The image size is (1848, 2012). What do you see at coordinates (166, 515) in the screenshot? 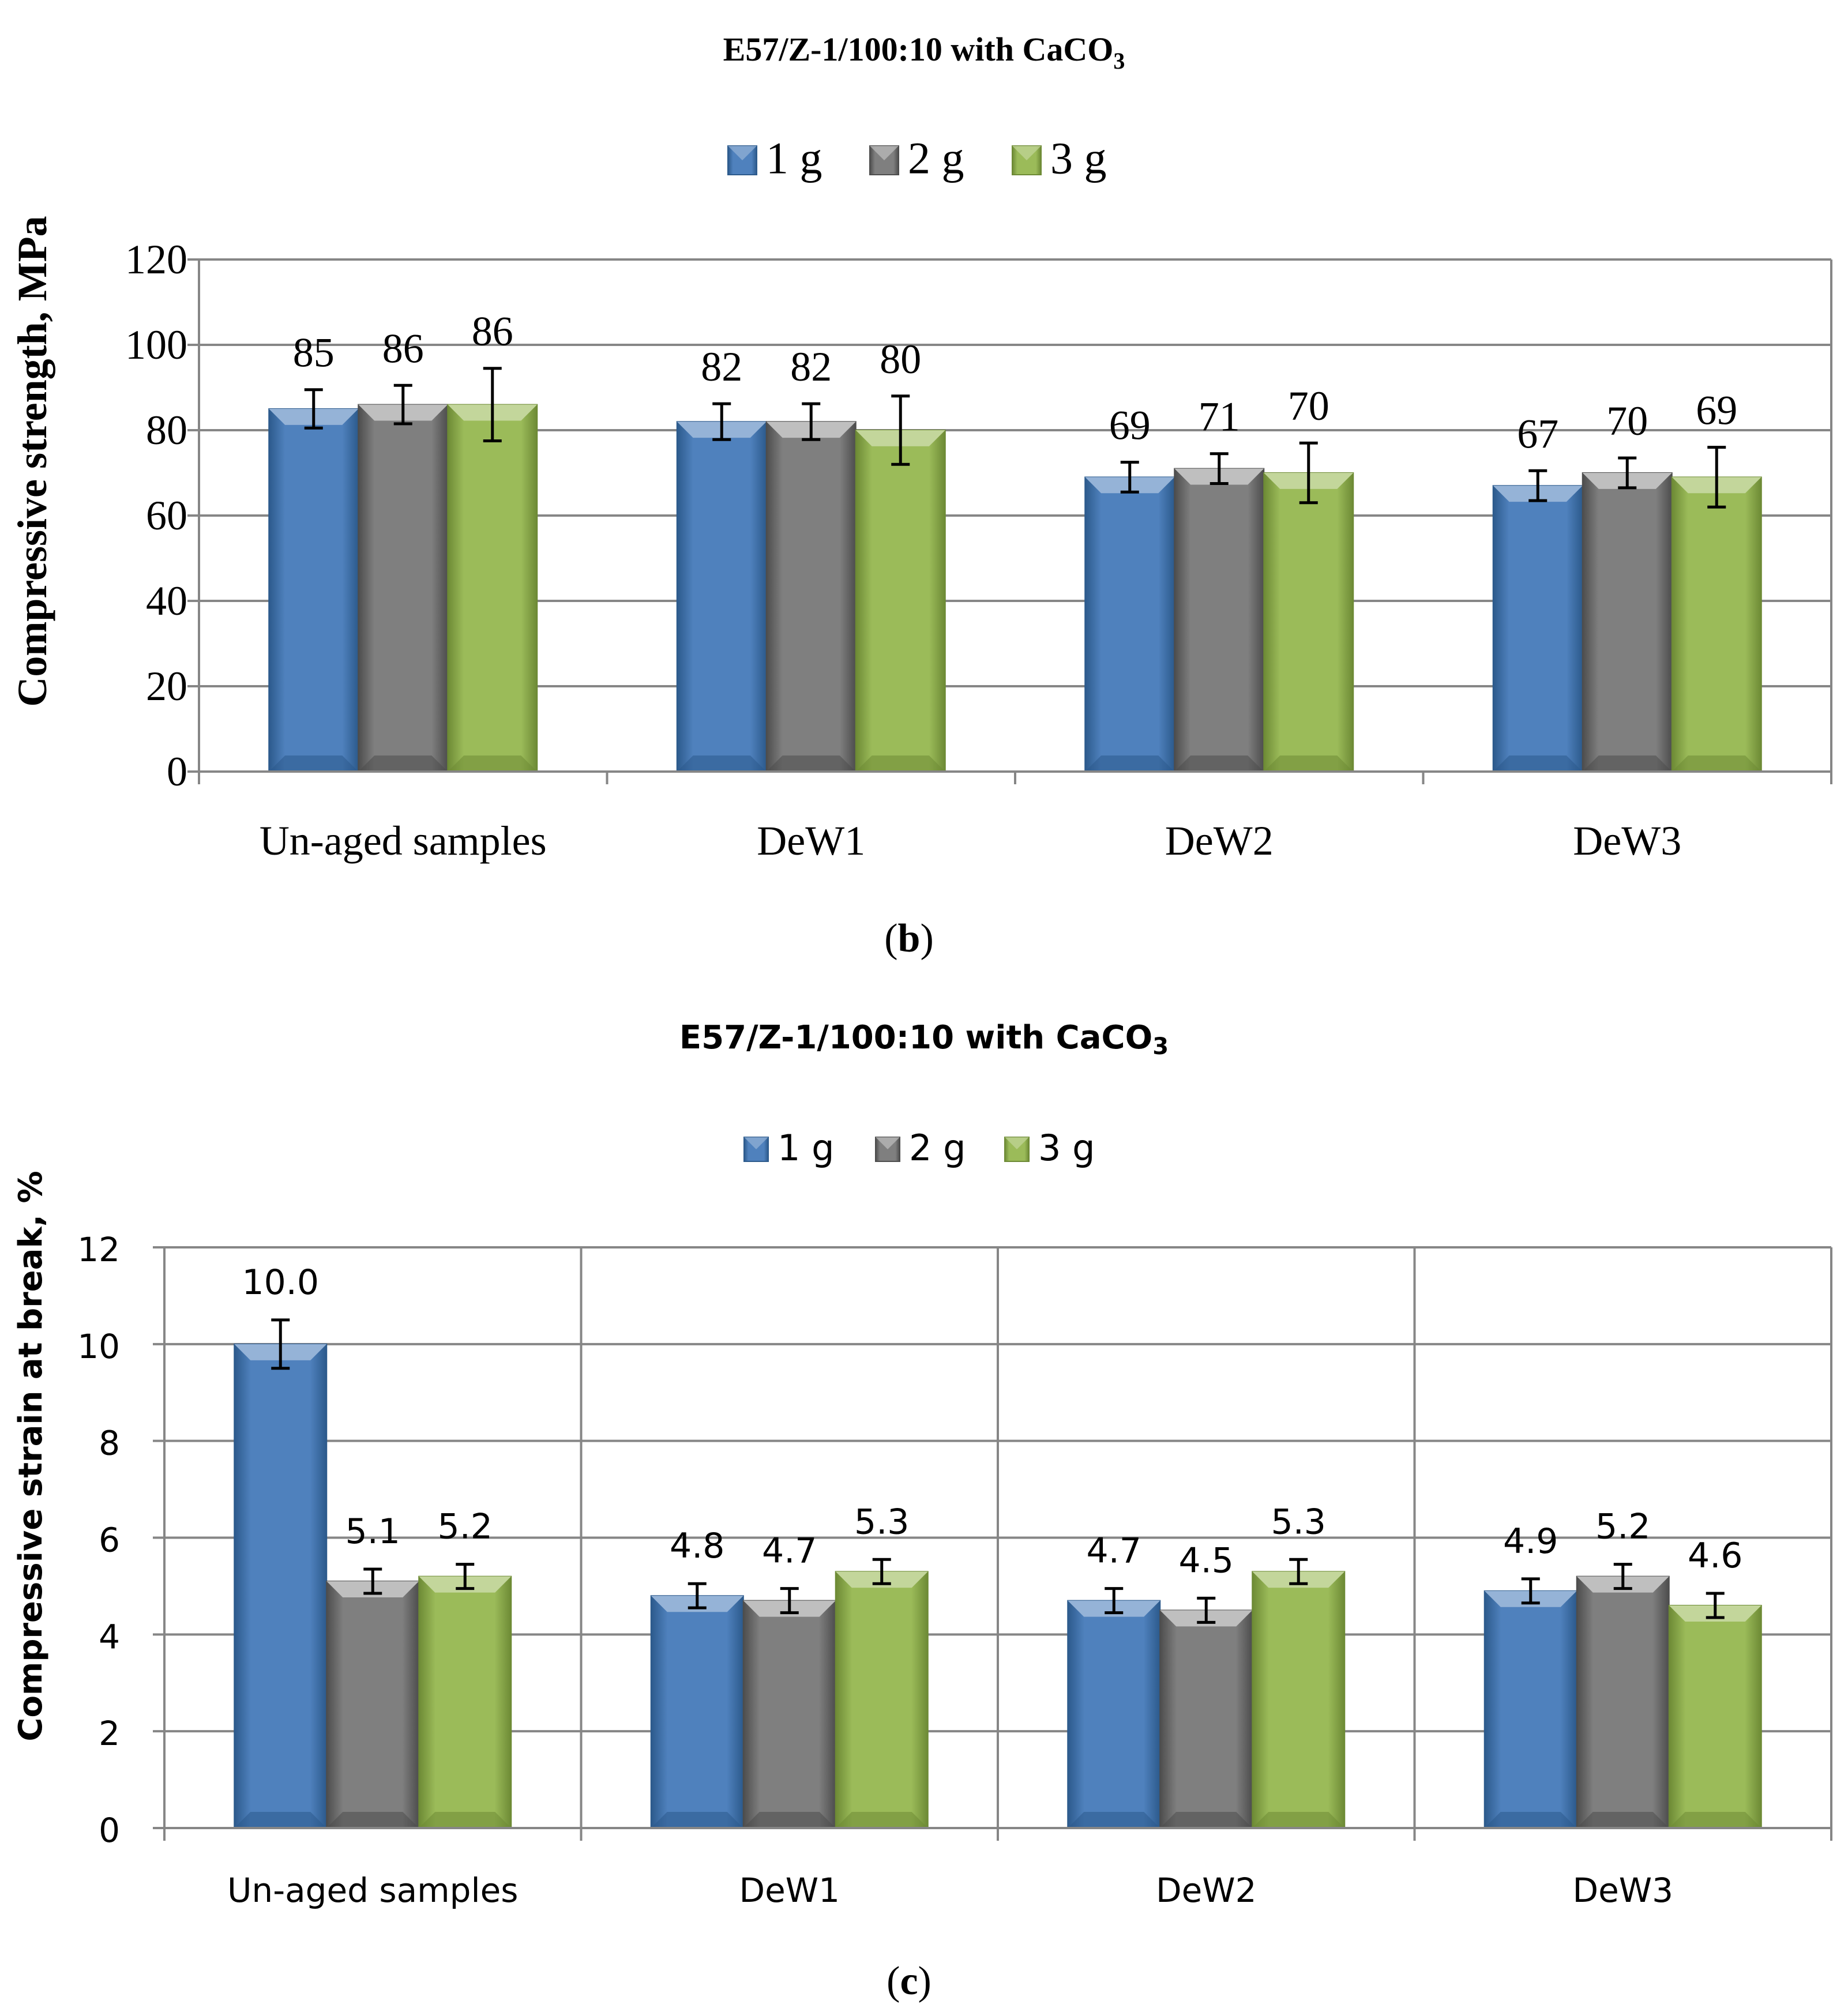
I see `y-tick-label: 60` at bounding box center [166, 515].